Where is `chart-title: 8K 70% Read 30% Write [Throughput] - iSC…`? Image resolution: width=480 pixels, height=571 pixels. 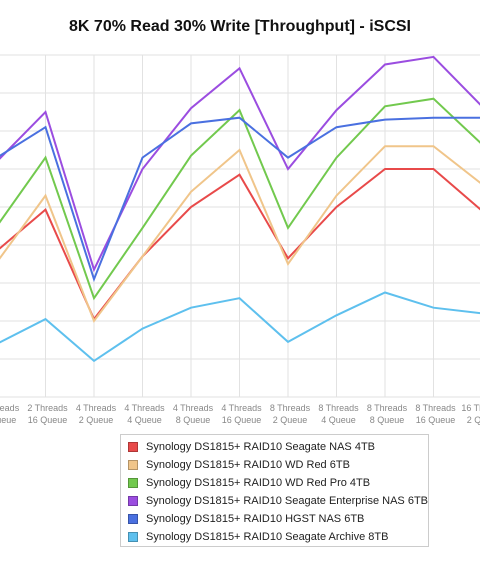
chart-title: 8K 70% Read 30% Write [Throughput] - iSC… is located at coordinates (240, 26).